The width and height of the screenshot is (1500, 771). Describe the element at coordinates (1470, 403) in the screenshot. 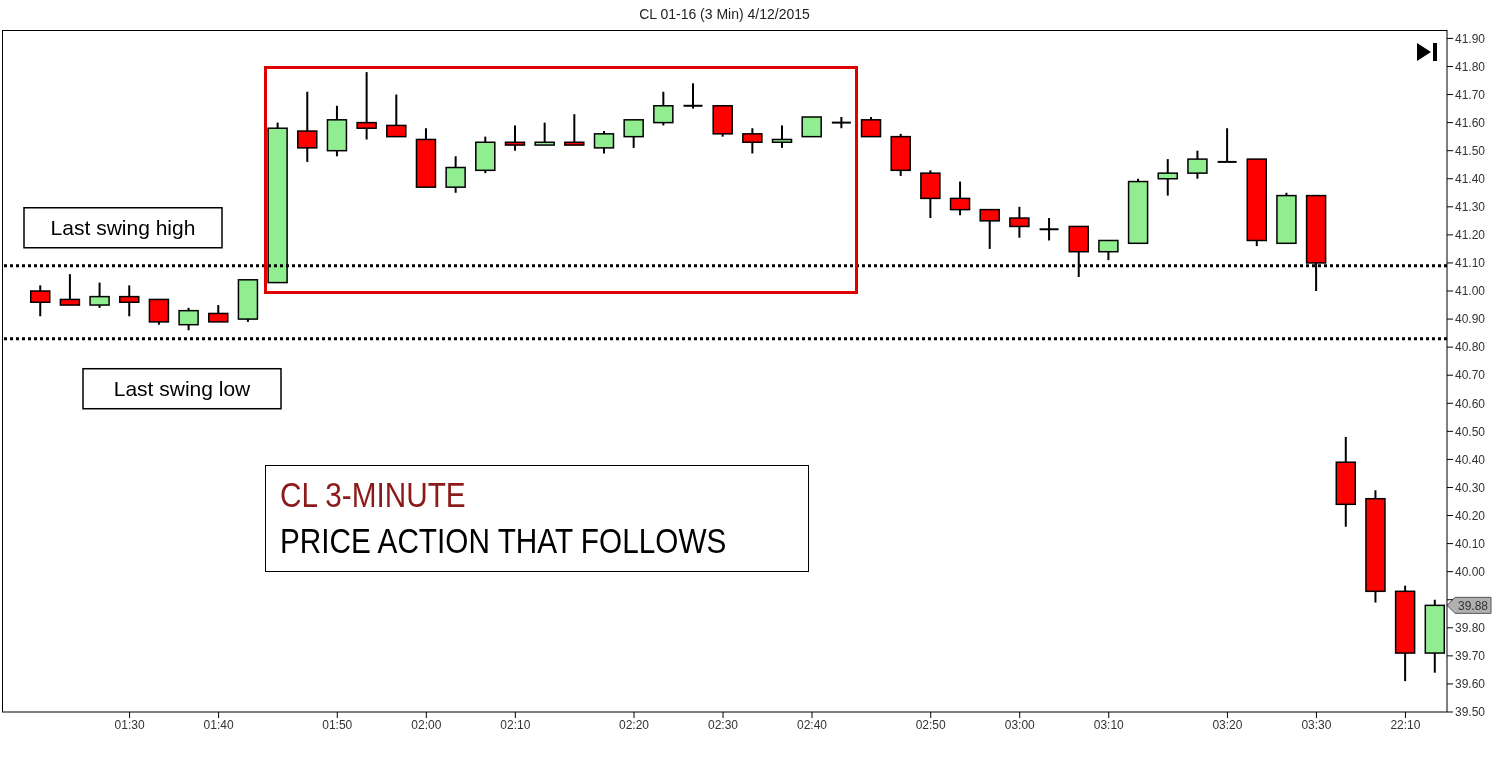

I see `y-tick-label: 40.60` at that location.